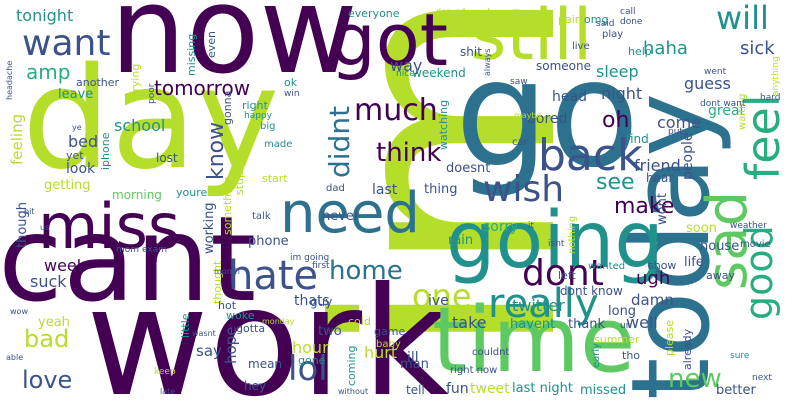  Describe the element at coordinates (351, 365) in the screenshot. I see `word-coming: coming` at that location.